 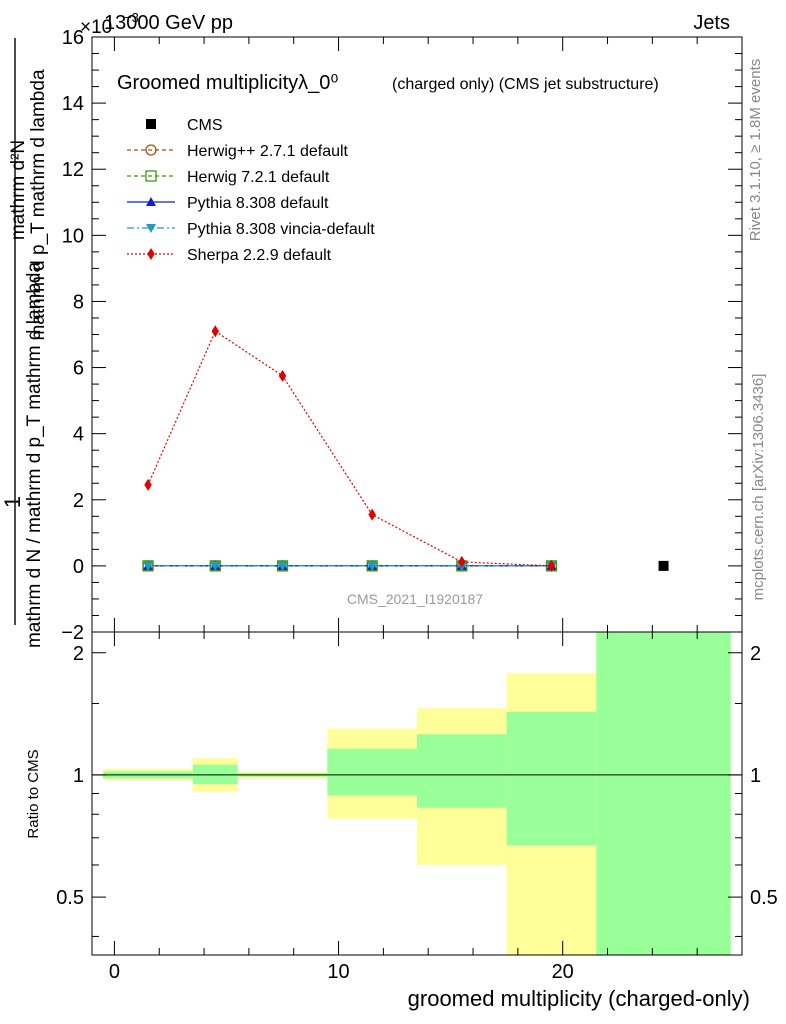 I want to click on legend-entry: Herwig 7.2.1 default, so click(x=228, y=177).